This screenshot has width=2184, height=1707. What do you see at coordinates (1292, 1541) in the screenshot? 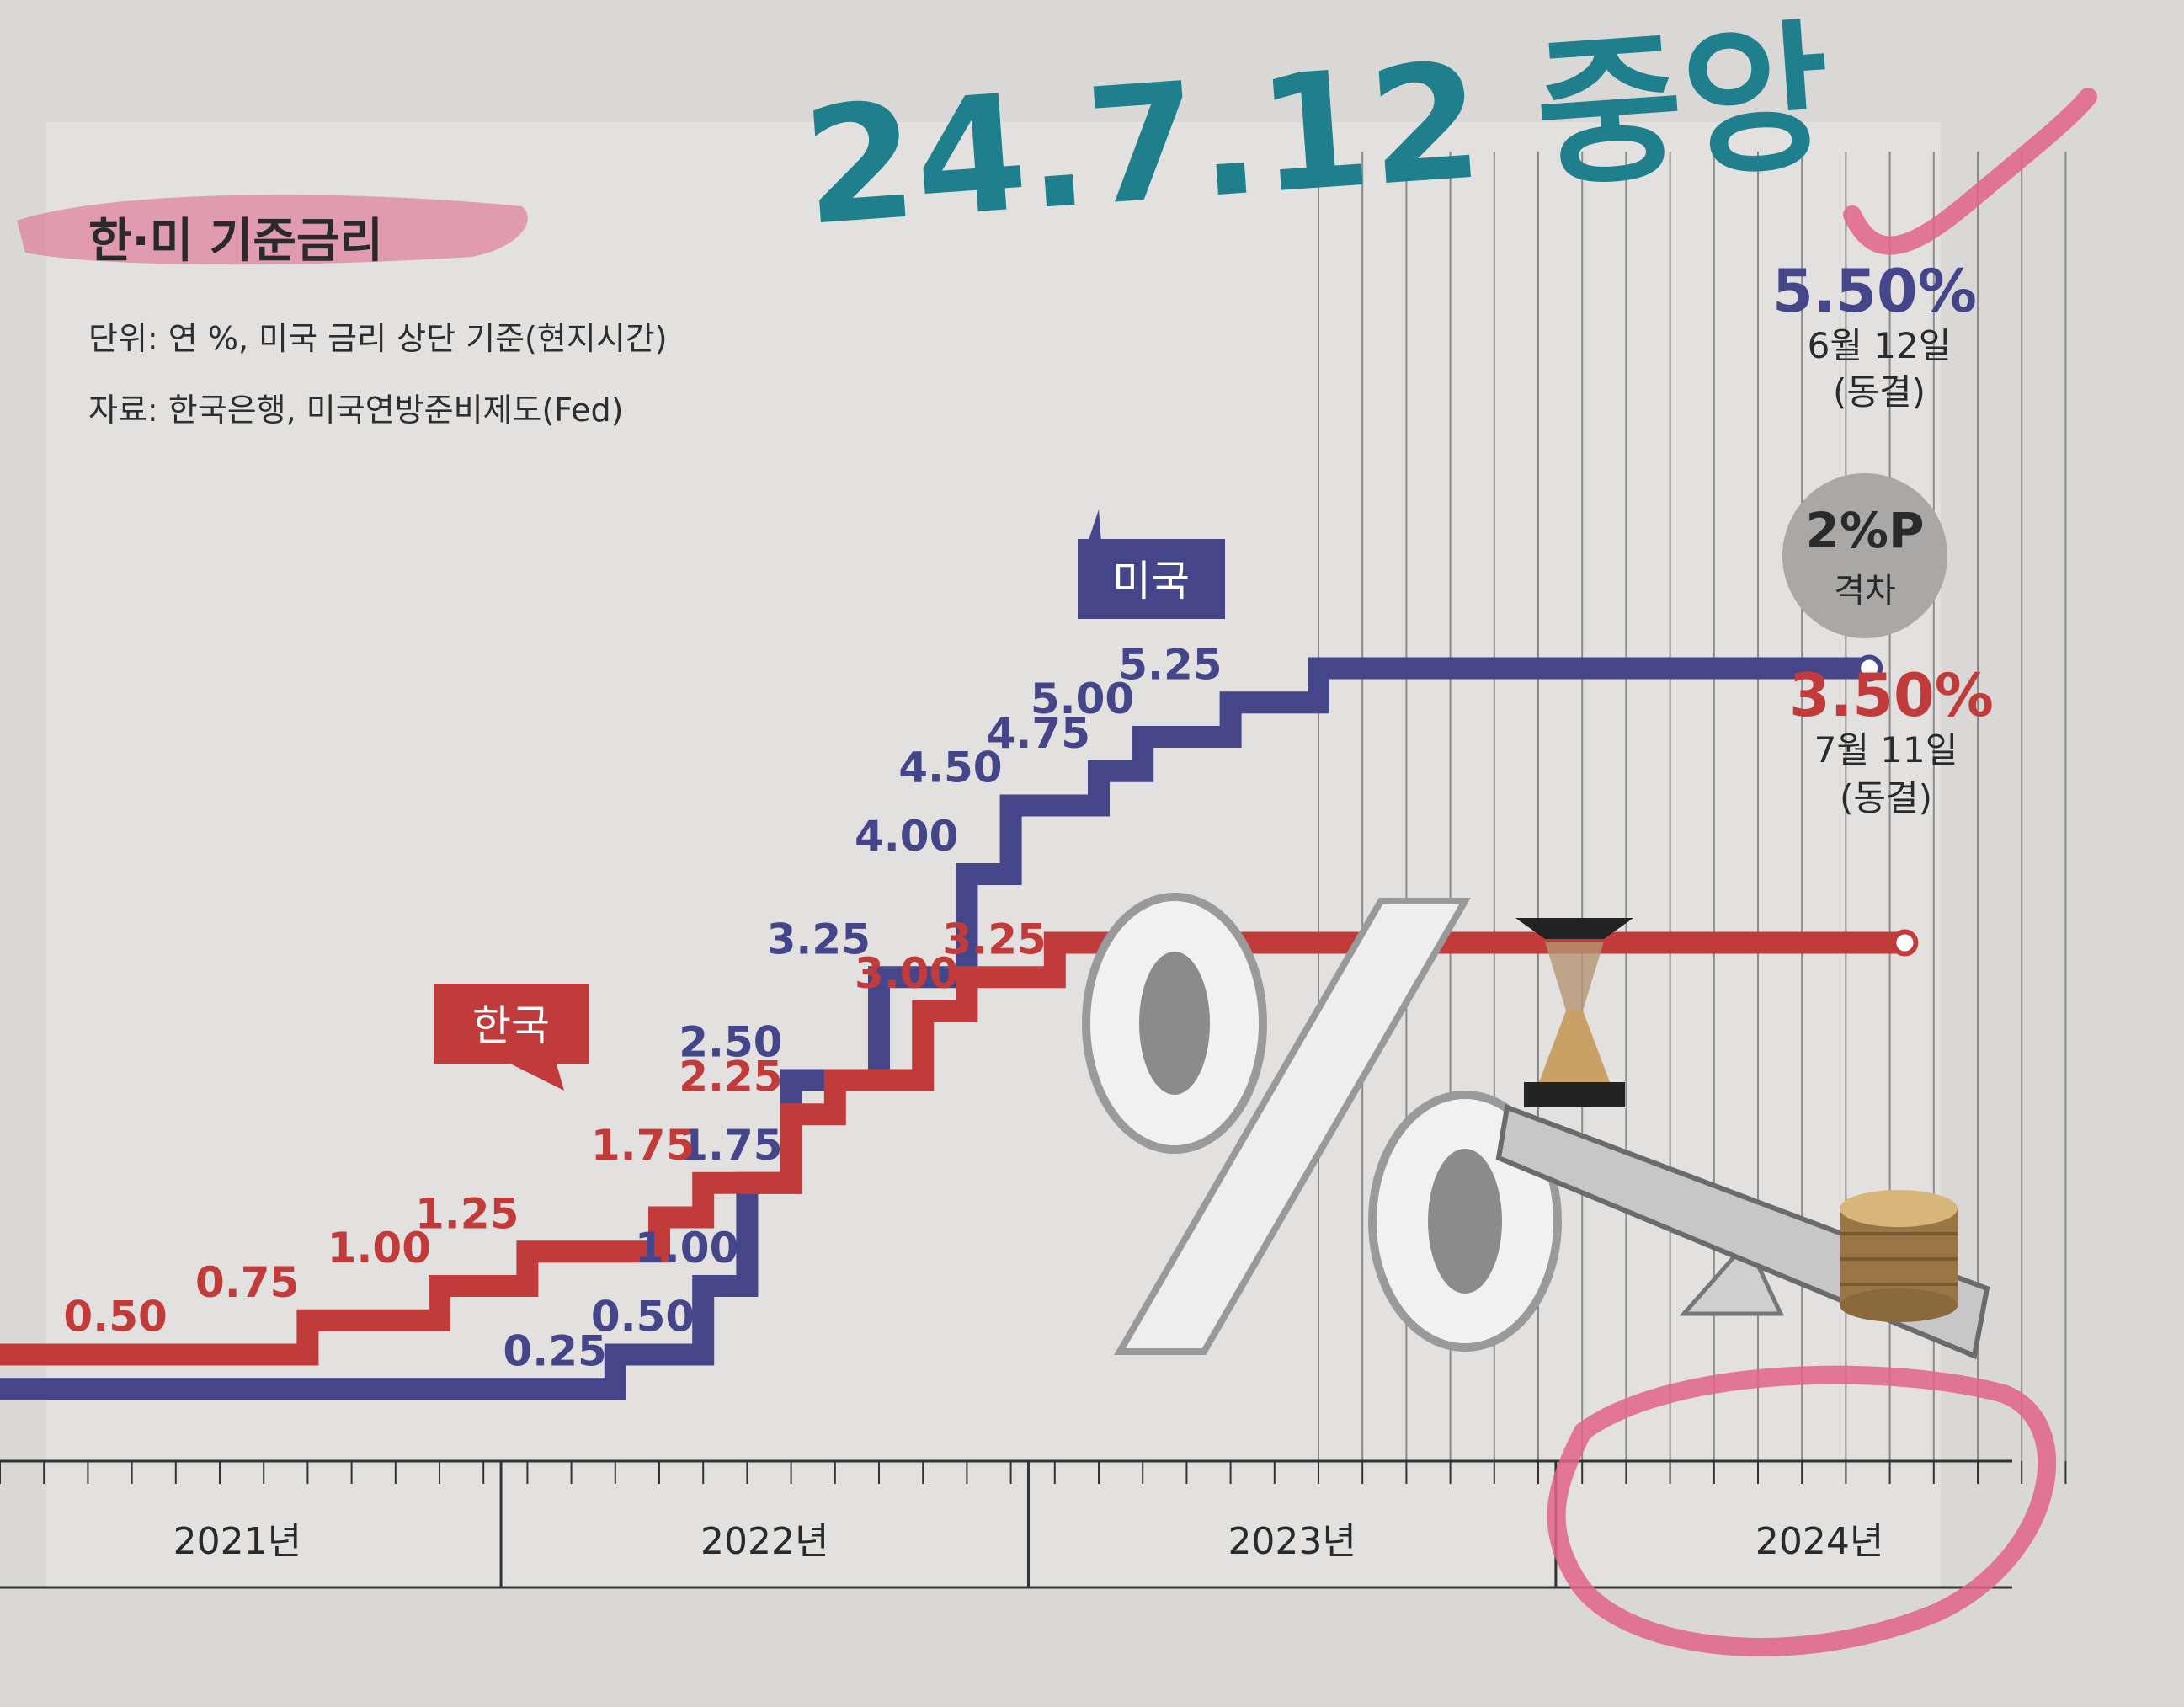
I see `year-label: 2023년` at bounding box center [1292, 1541].